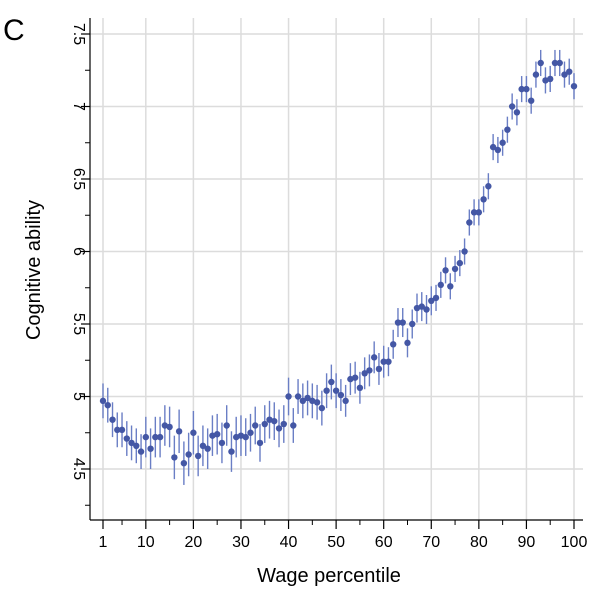 The width and height of the screenshot is (593, 604). What do you see at coordinates (527, 542) in the screenshot?
I see `x-tick-label: 90` at bounding box center [527, 542].